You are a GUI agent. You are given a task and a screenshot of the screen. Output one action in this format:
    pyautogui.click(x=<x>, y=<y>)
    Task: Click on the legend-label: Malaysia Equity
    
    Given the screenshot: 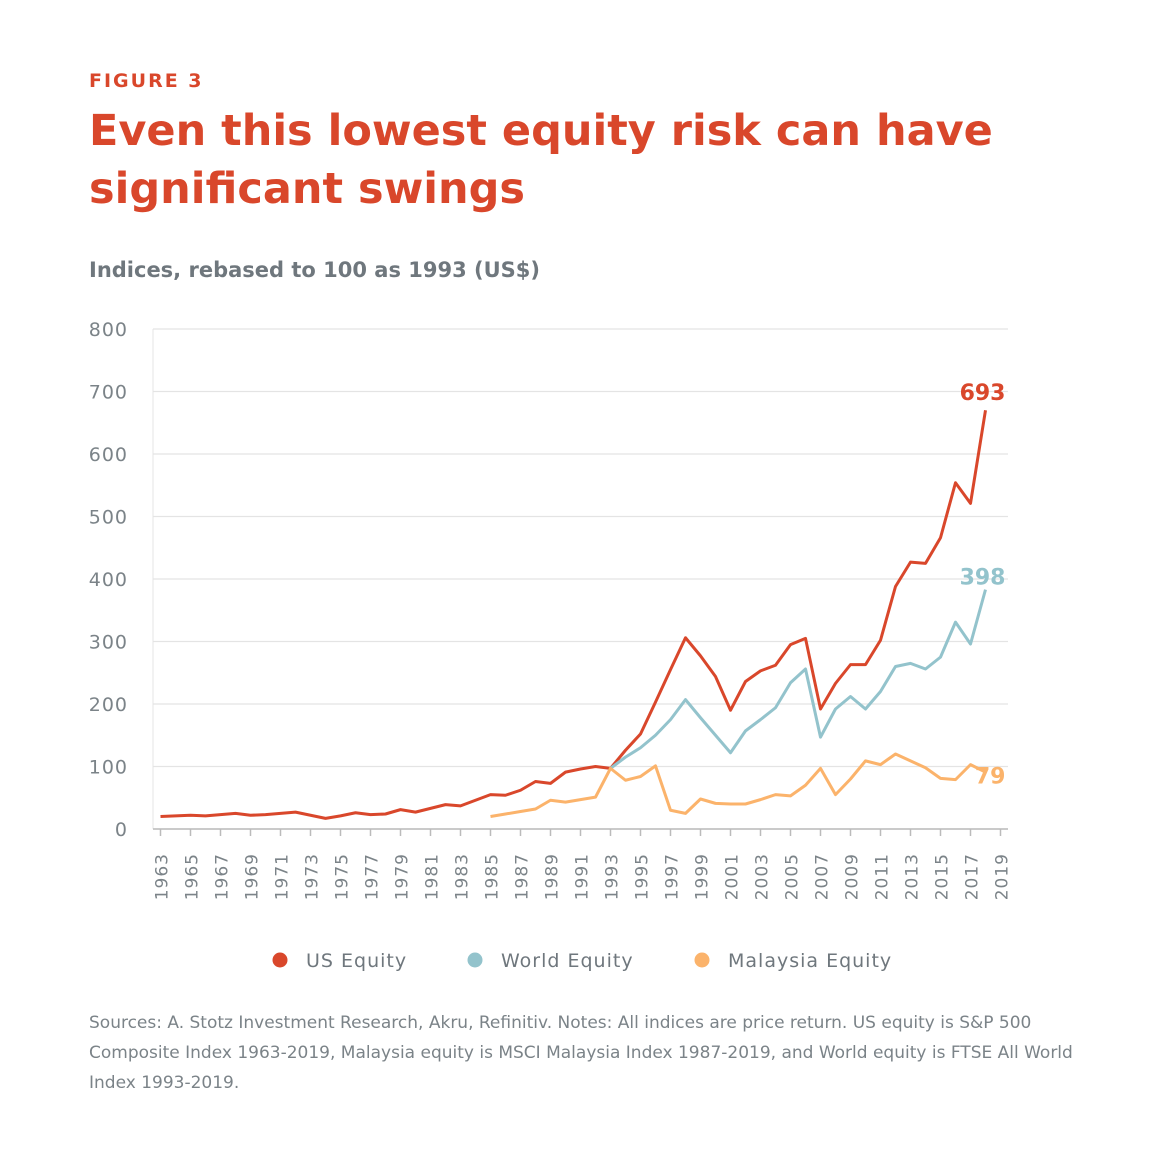 What is the action you would take?
    pyautogui.click(x=810, y=961)
    